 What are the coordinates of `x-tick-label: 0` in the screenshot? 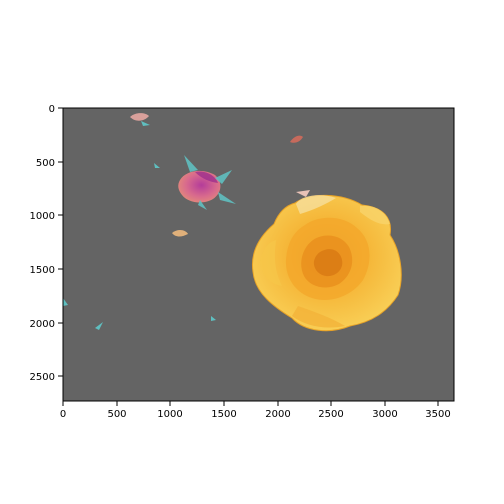 It's located at (63, 414).